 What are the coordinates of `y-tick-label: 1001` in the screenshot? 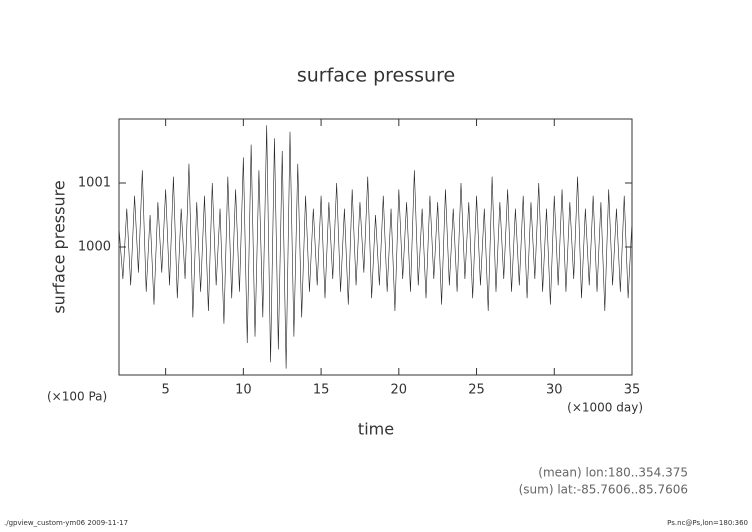 It's located at (94, 183).